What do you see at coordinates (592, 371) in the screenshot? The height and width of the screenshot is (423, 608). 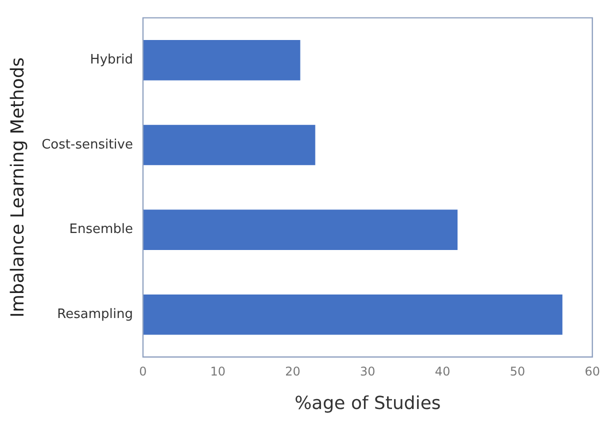 I see `x-tick-label: 60` at bounding box center [592, 371].